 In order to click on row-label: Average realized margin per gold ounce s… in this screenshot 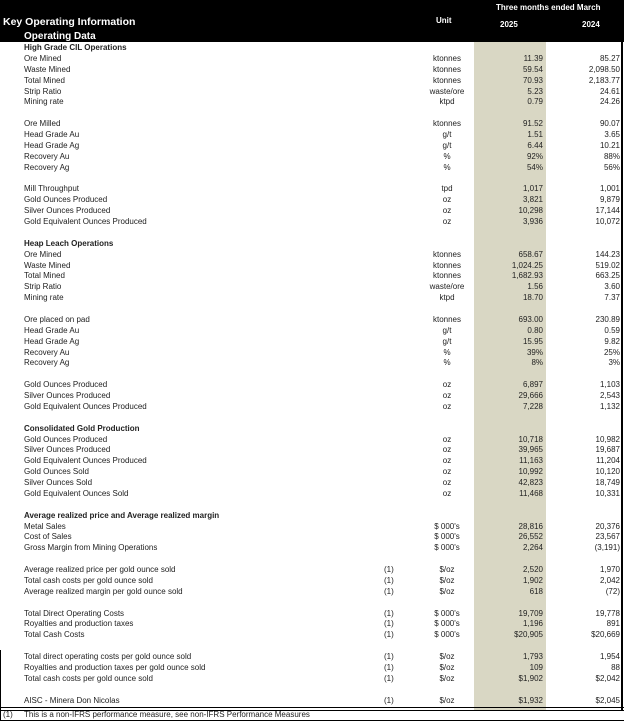, I will do `click(103, 591)`.